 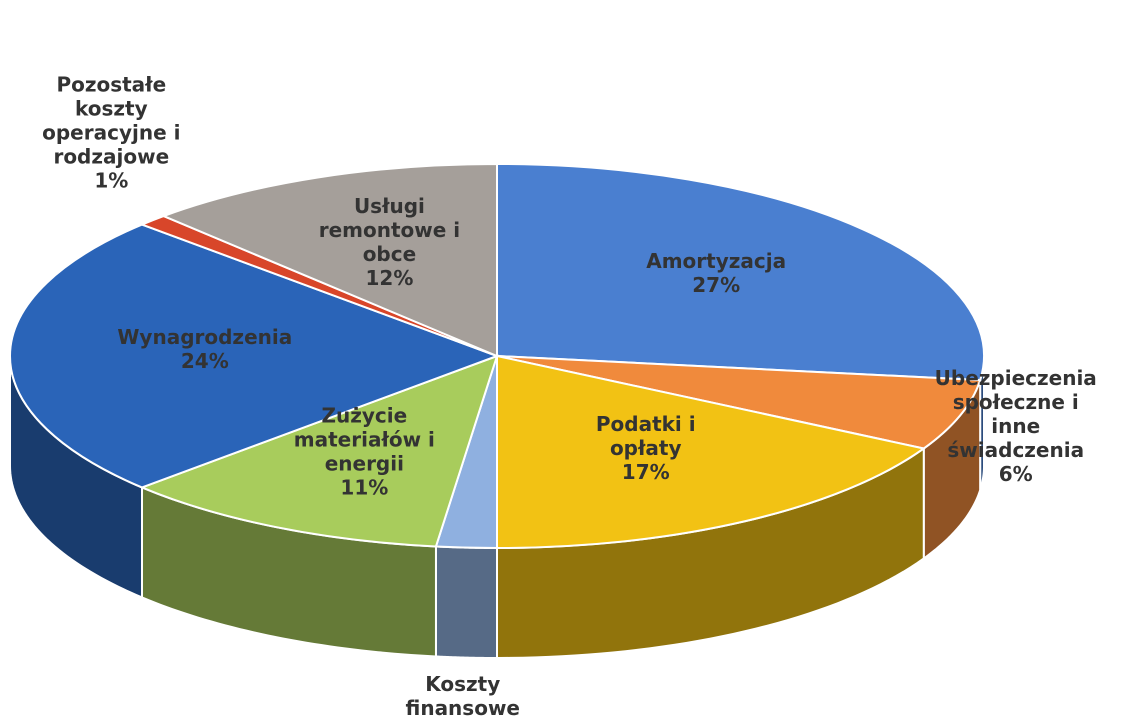 I want to click on slice-label-line: remontowe i, so click(x=389, y=230).